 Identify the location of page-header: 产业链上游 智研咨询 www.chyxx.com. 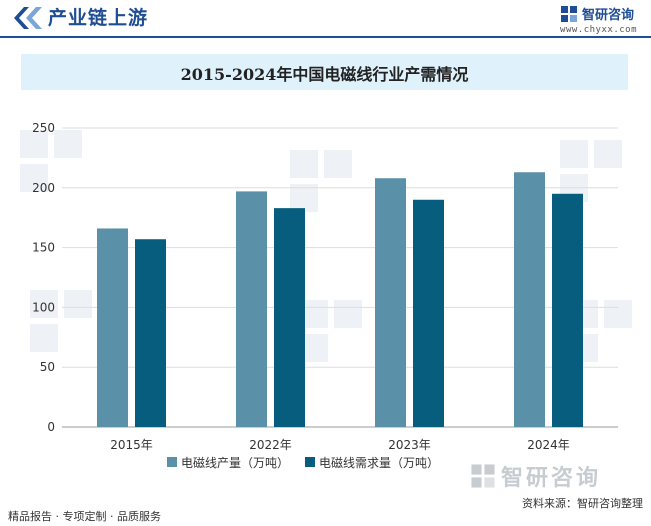
(325, 19).